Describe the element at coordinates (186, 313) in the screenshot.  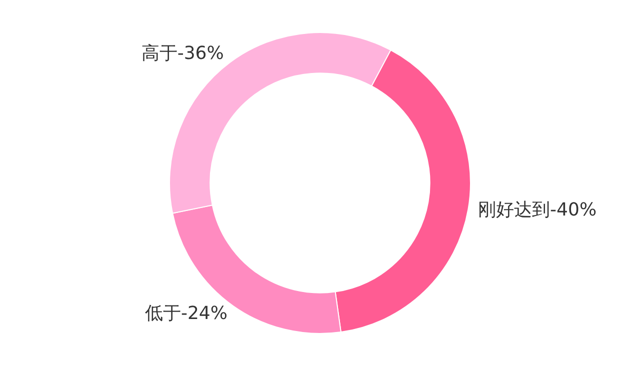
I see `slice-label: 低于-24%` at that location.